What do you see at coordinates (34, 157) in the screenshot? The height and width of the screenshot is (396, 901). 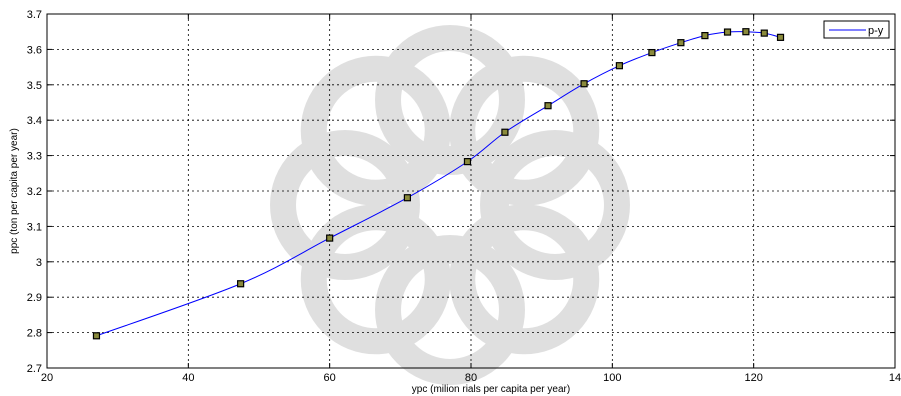 I see `y-tick-label: 3.3` at bounding box center [34, 157].